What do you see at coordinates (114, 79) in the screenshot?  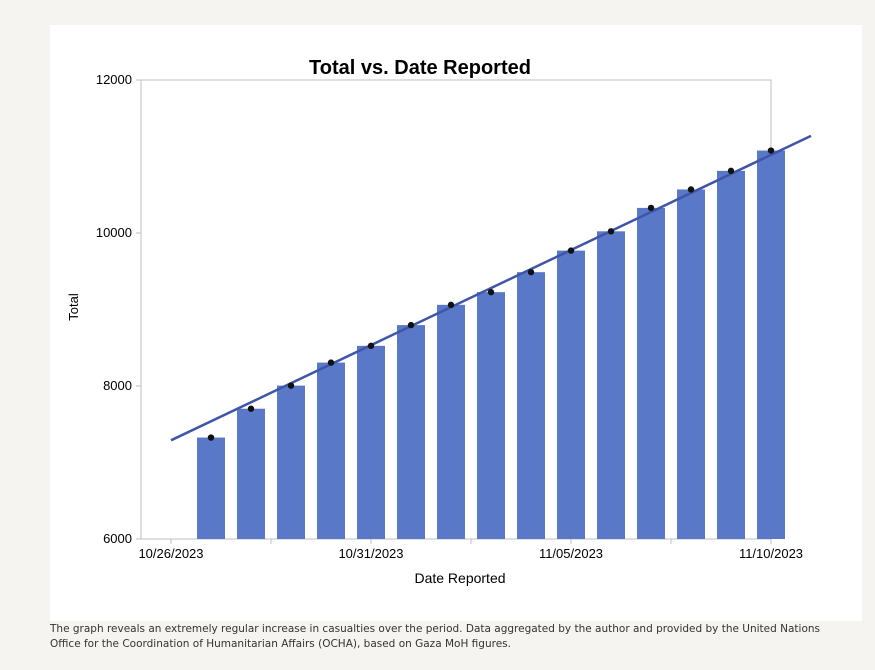 I see `y-tick-label: 12000` at bounding box center [114, 79].